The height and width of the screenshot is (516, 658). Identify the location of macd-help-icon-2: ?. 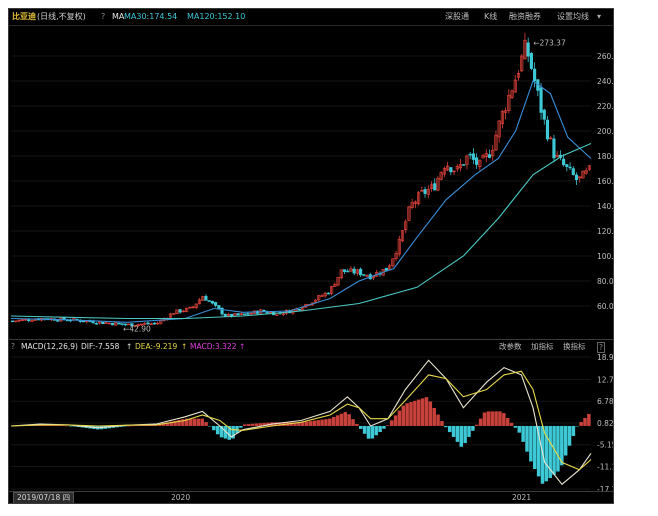
(601, 347).